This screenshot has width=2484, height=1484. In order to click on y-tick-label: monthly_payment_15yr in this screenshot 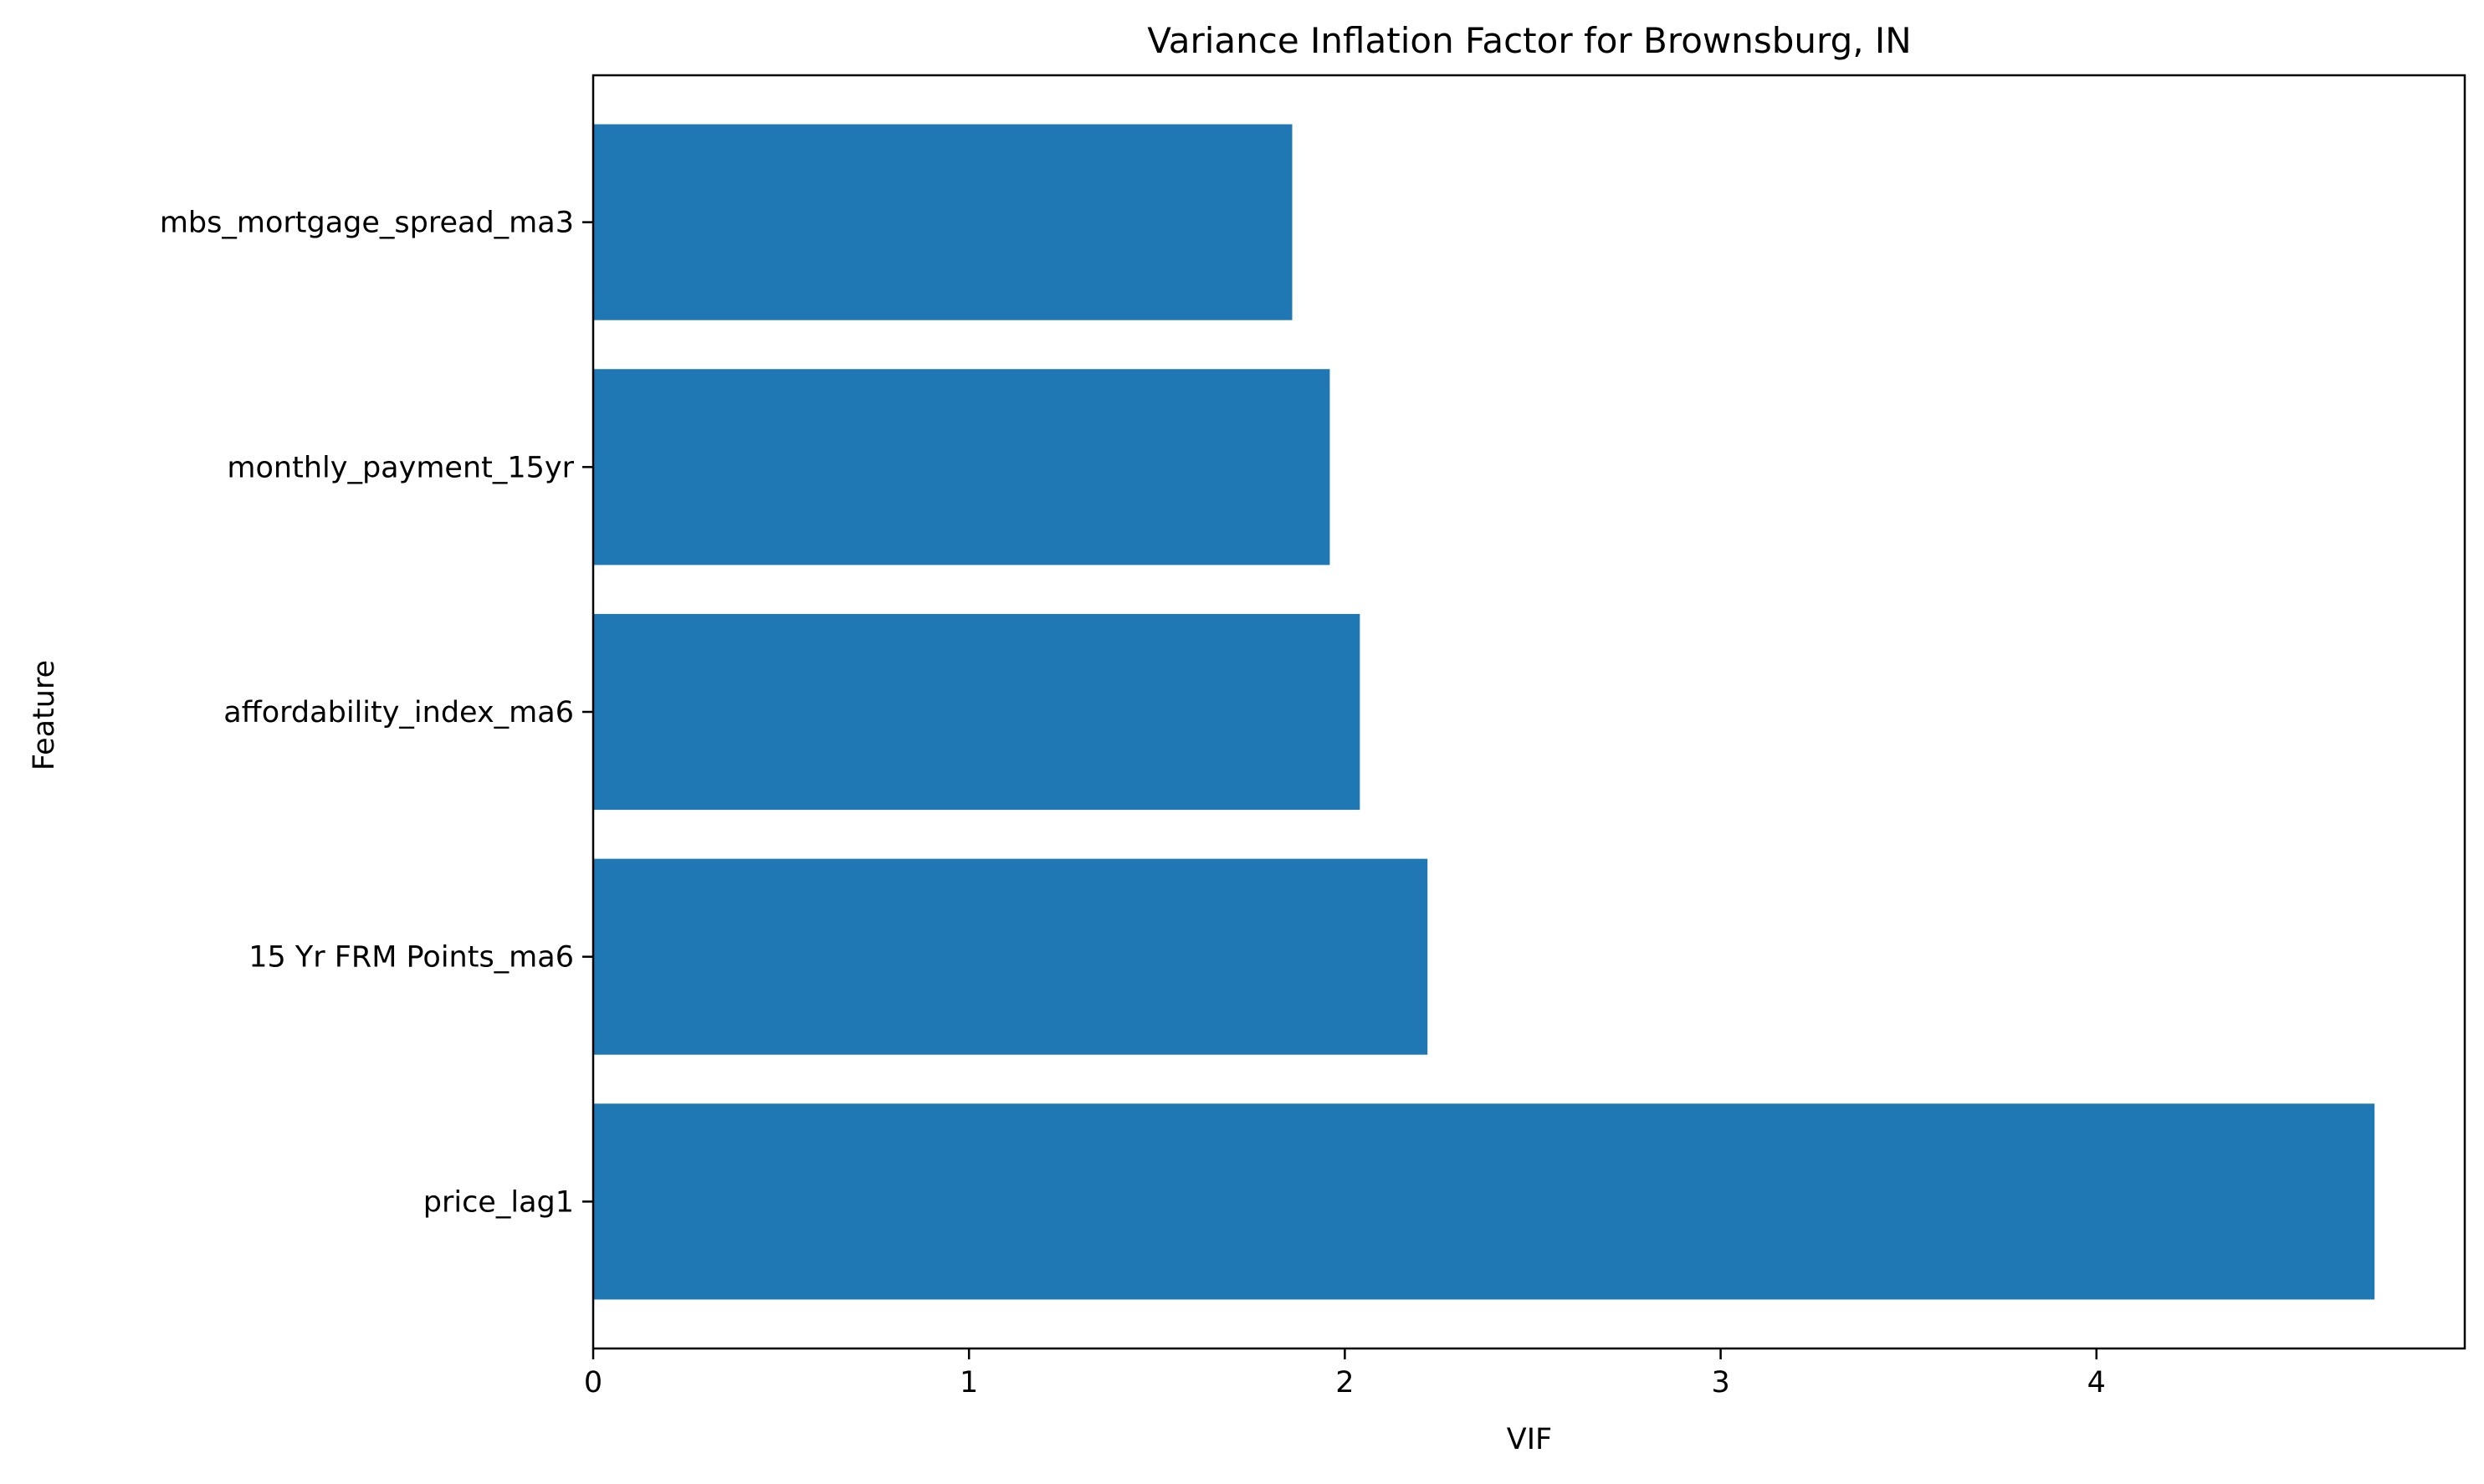, I will do `click(400, 467)`.